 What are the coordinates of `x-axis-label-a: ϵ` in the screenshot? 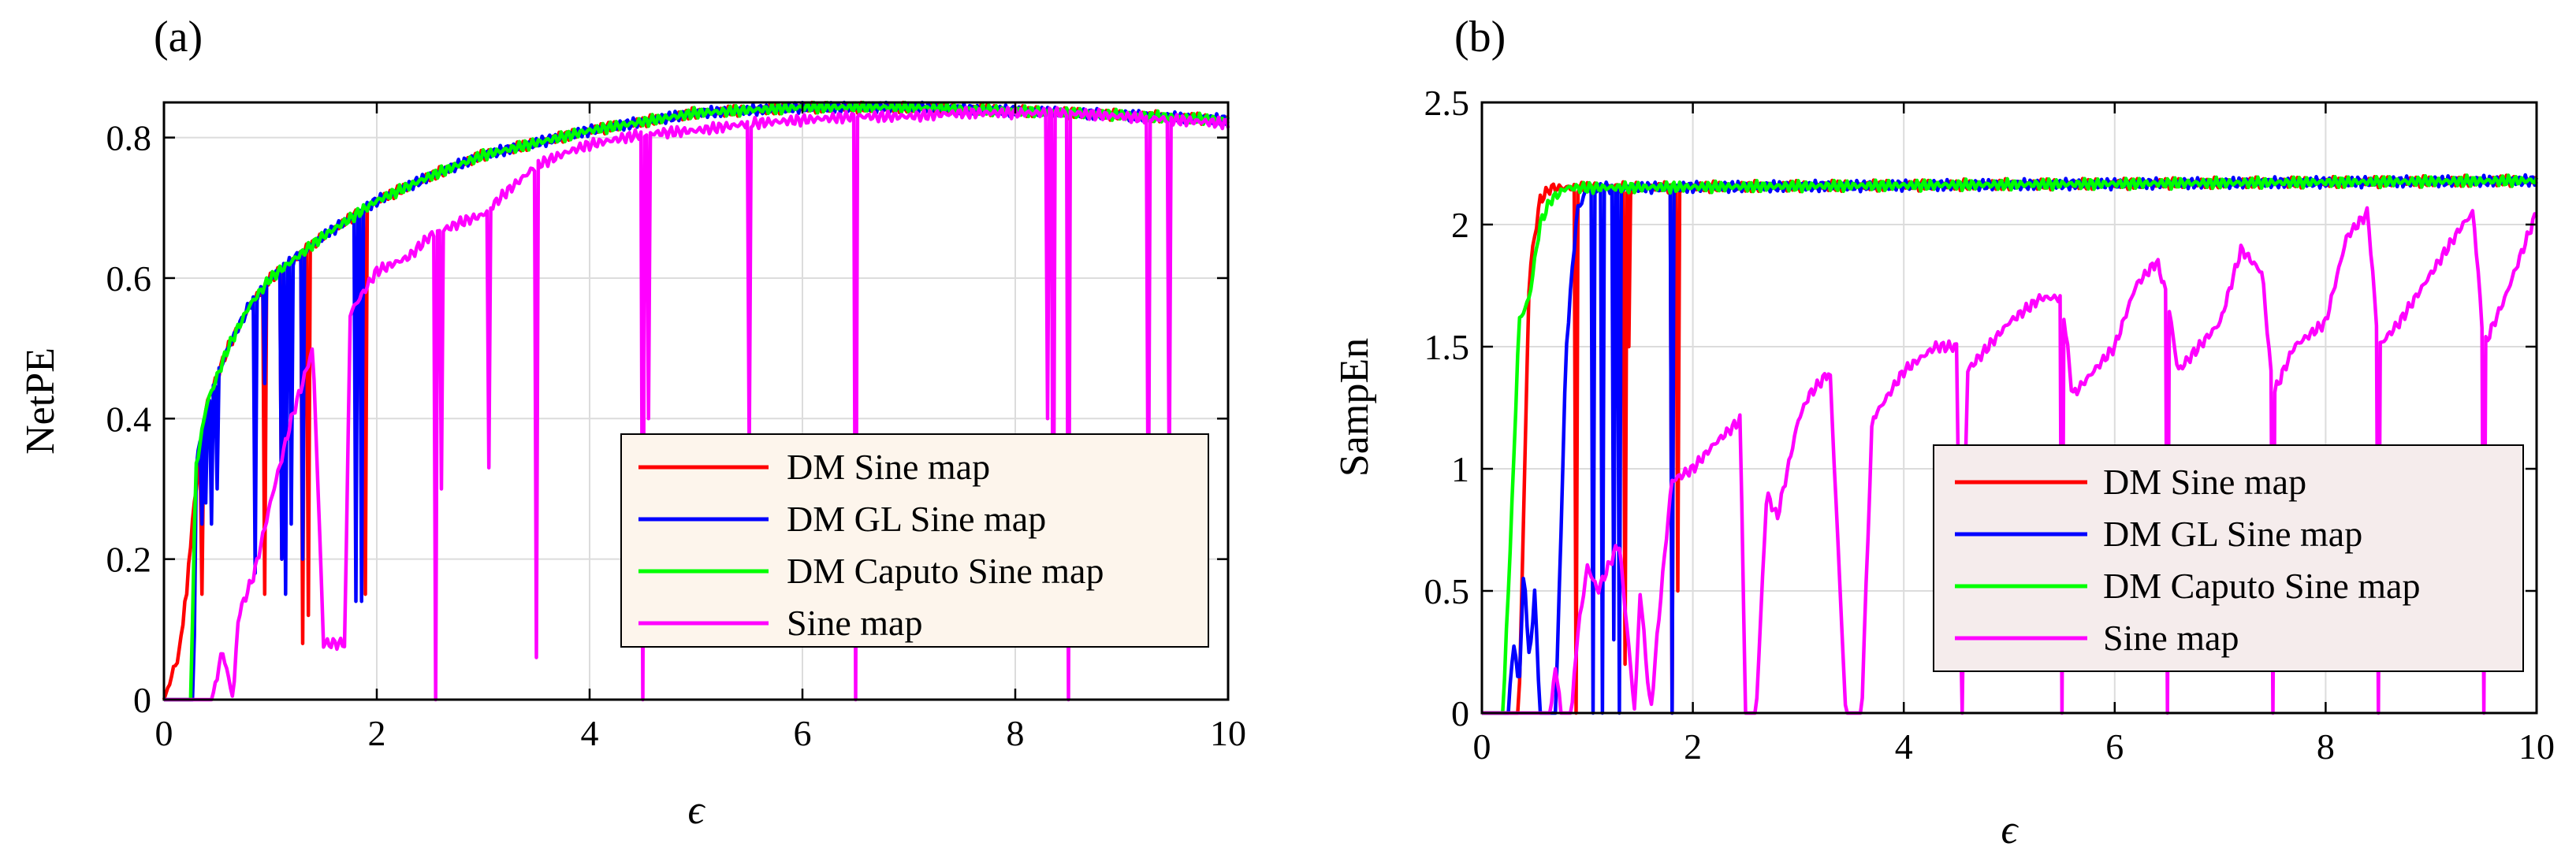 It's located at (697, 810).